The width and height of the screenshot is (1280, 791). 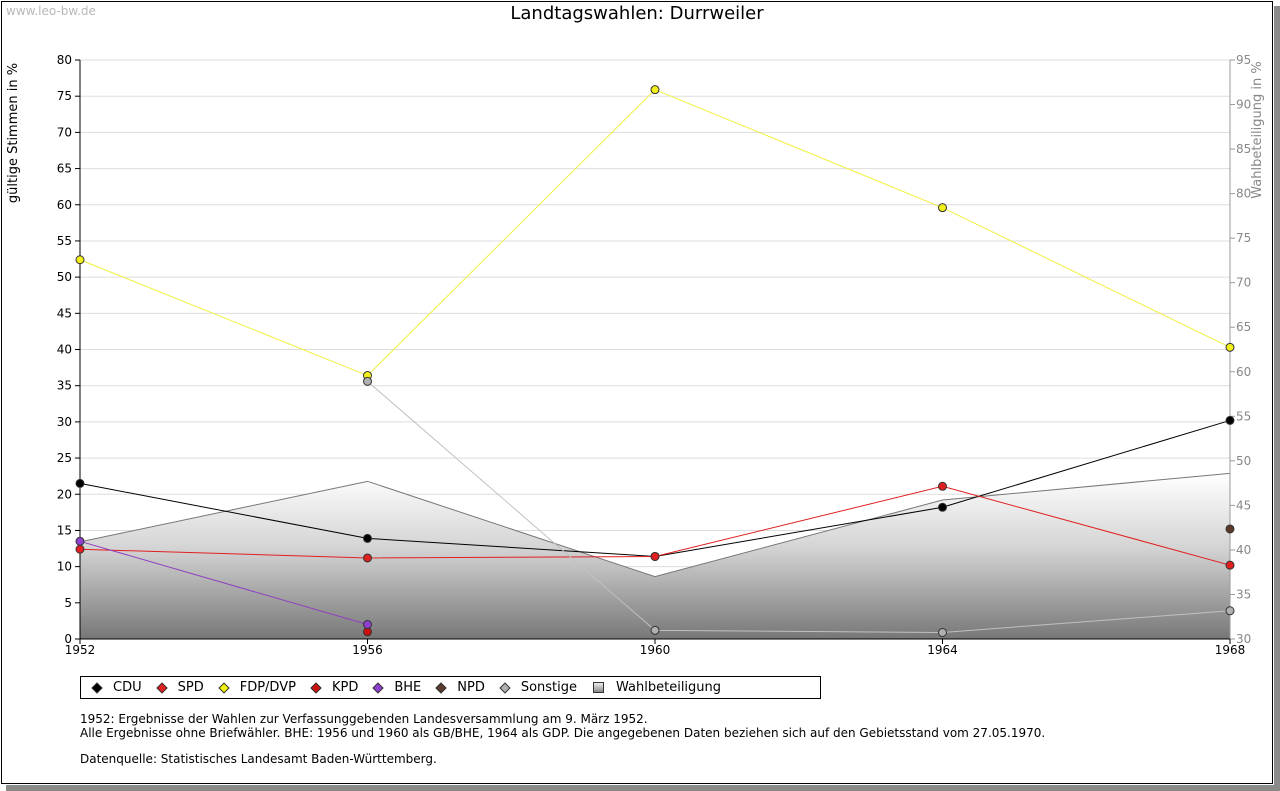 What do you see at coordinates (669, 687) in the screenshot?
I see `legend-label: Wahlbeteiligung` at bounding box center [669, 687].